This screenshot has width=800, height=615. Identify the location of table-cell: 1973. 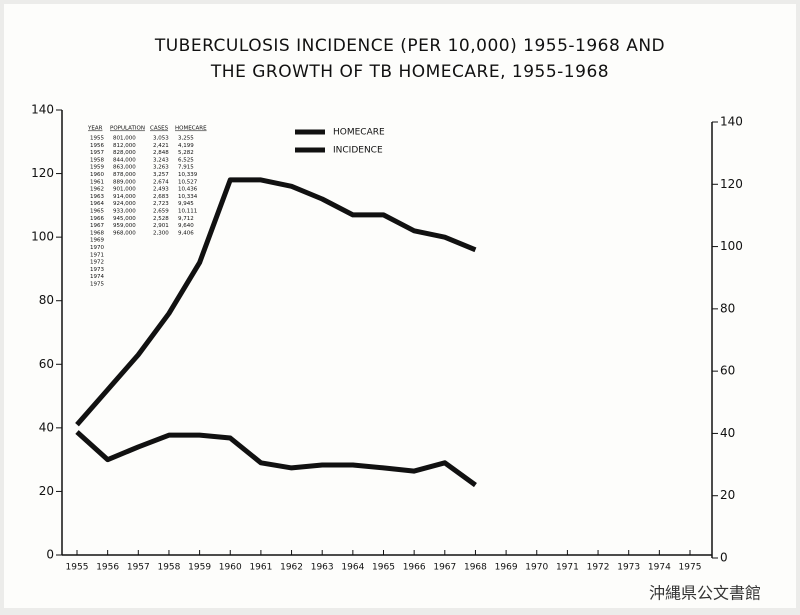
(97, 270).